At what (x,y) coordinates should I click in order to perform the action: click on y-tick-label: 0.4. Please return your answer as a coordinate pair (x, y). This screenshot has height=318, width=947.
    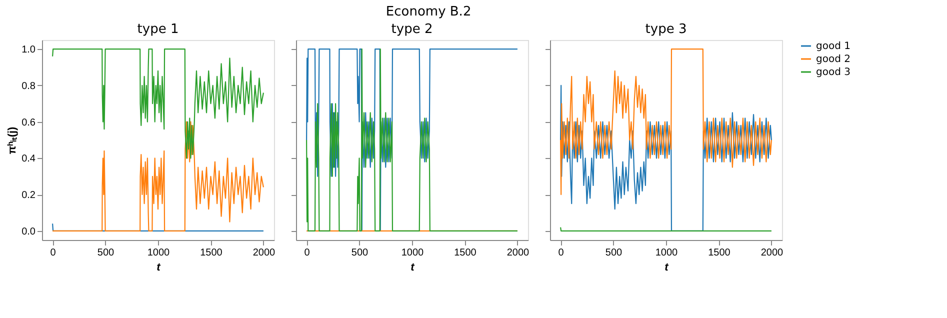
    Looking at the image, I should click on (29, 159).